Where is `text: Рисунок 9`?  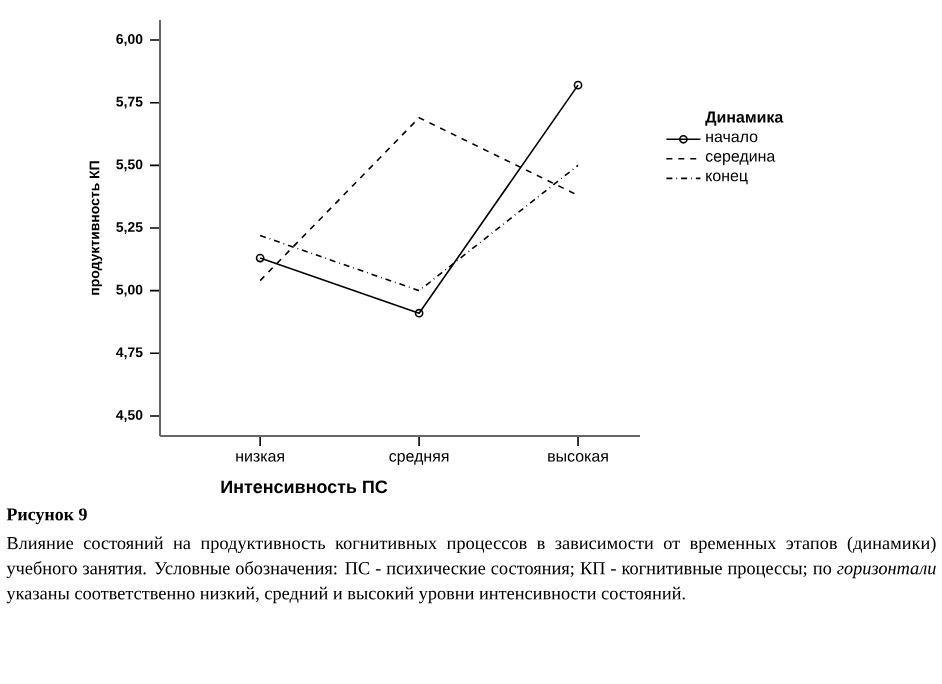
text: Рисунок 9 is located at coordinates (46, 516).